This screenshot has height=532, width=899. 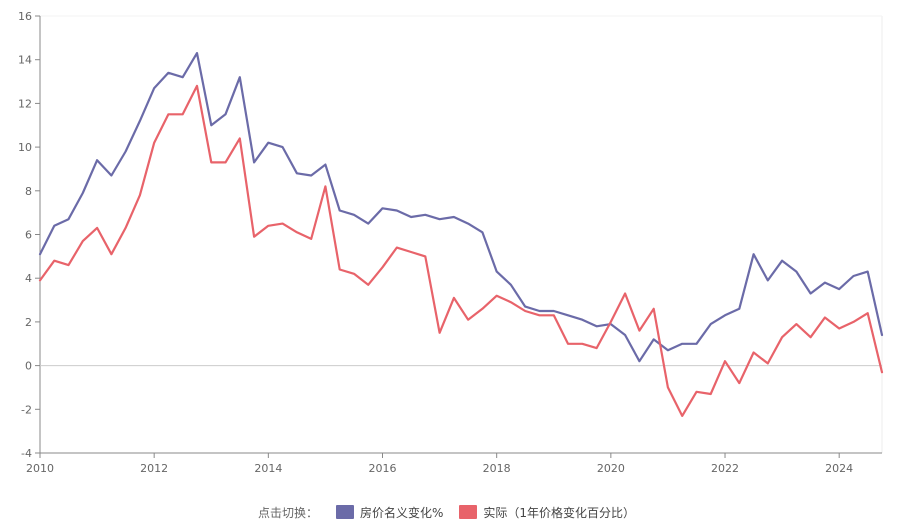 What do you see at coordinates (25, 147) in the screenshot?
I see `y-tick-label: 10` at bounding box center [25, 147].